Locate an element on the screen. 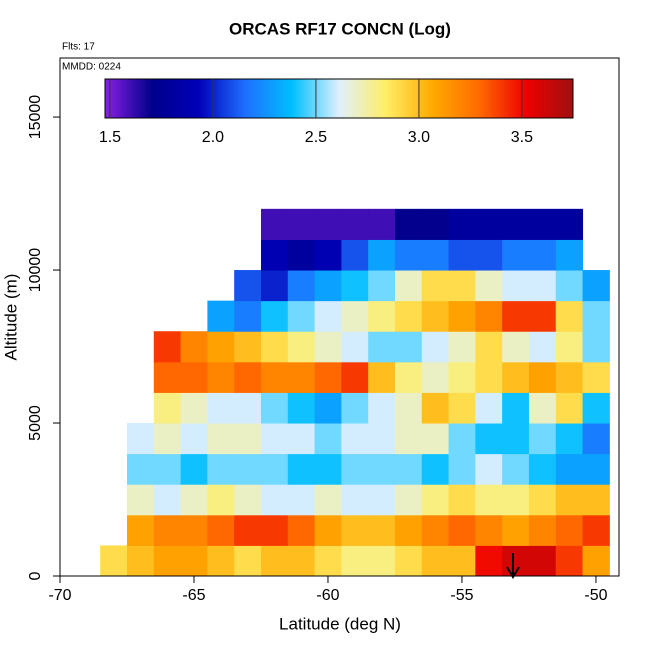 Image resolution: width=650 pixels, height=655 pixels. annotation: Flts: 17 is located at coordinates (78, 47).